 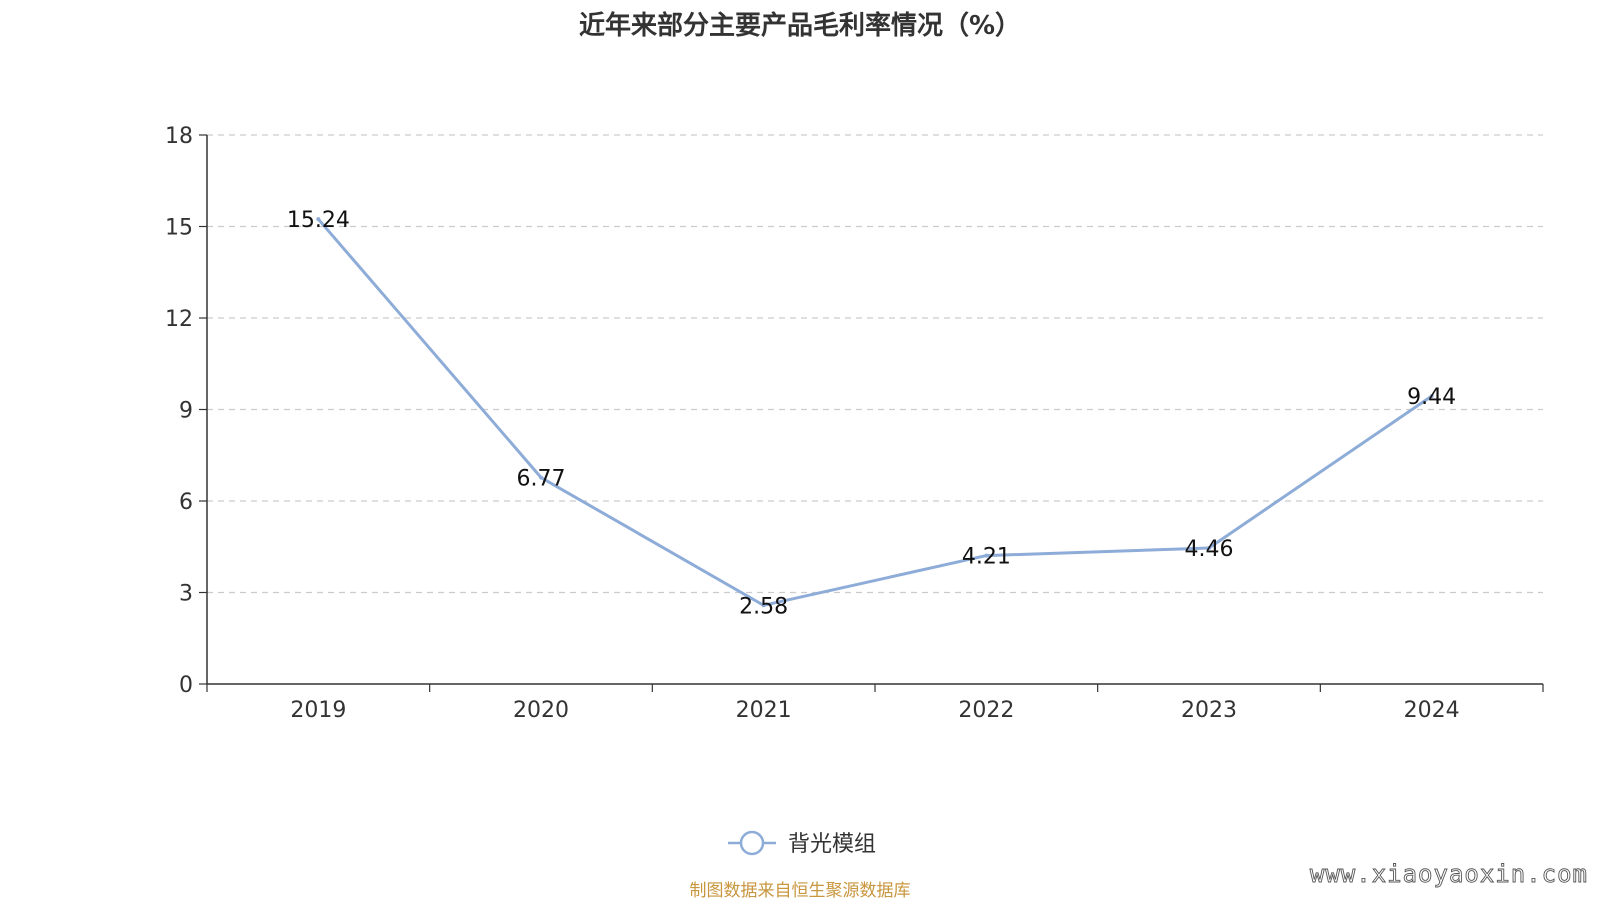 I want to click on data-label: 4.21, so click(x=986, y=557).